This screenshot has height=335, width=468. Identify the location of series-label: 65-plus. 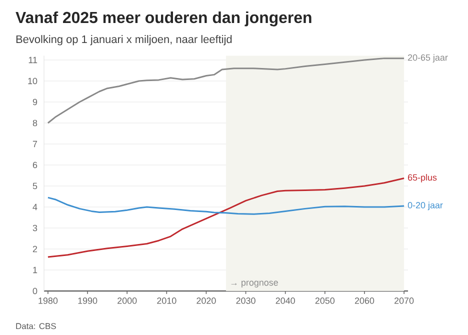
(422, 178).